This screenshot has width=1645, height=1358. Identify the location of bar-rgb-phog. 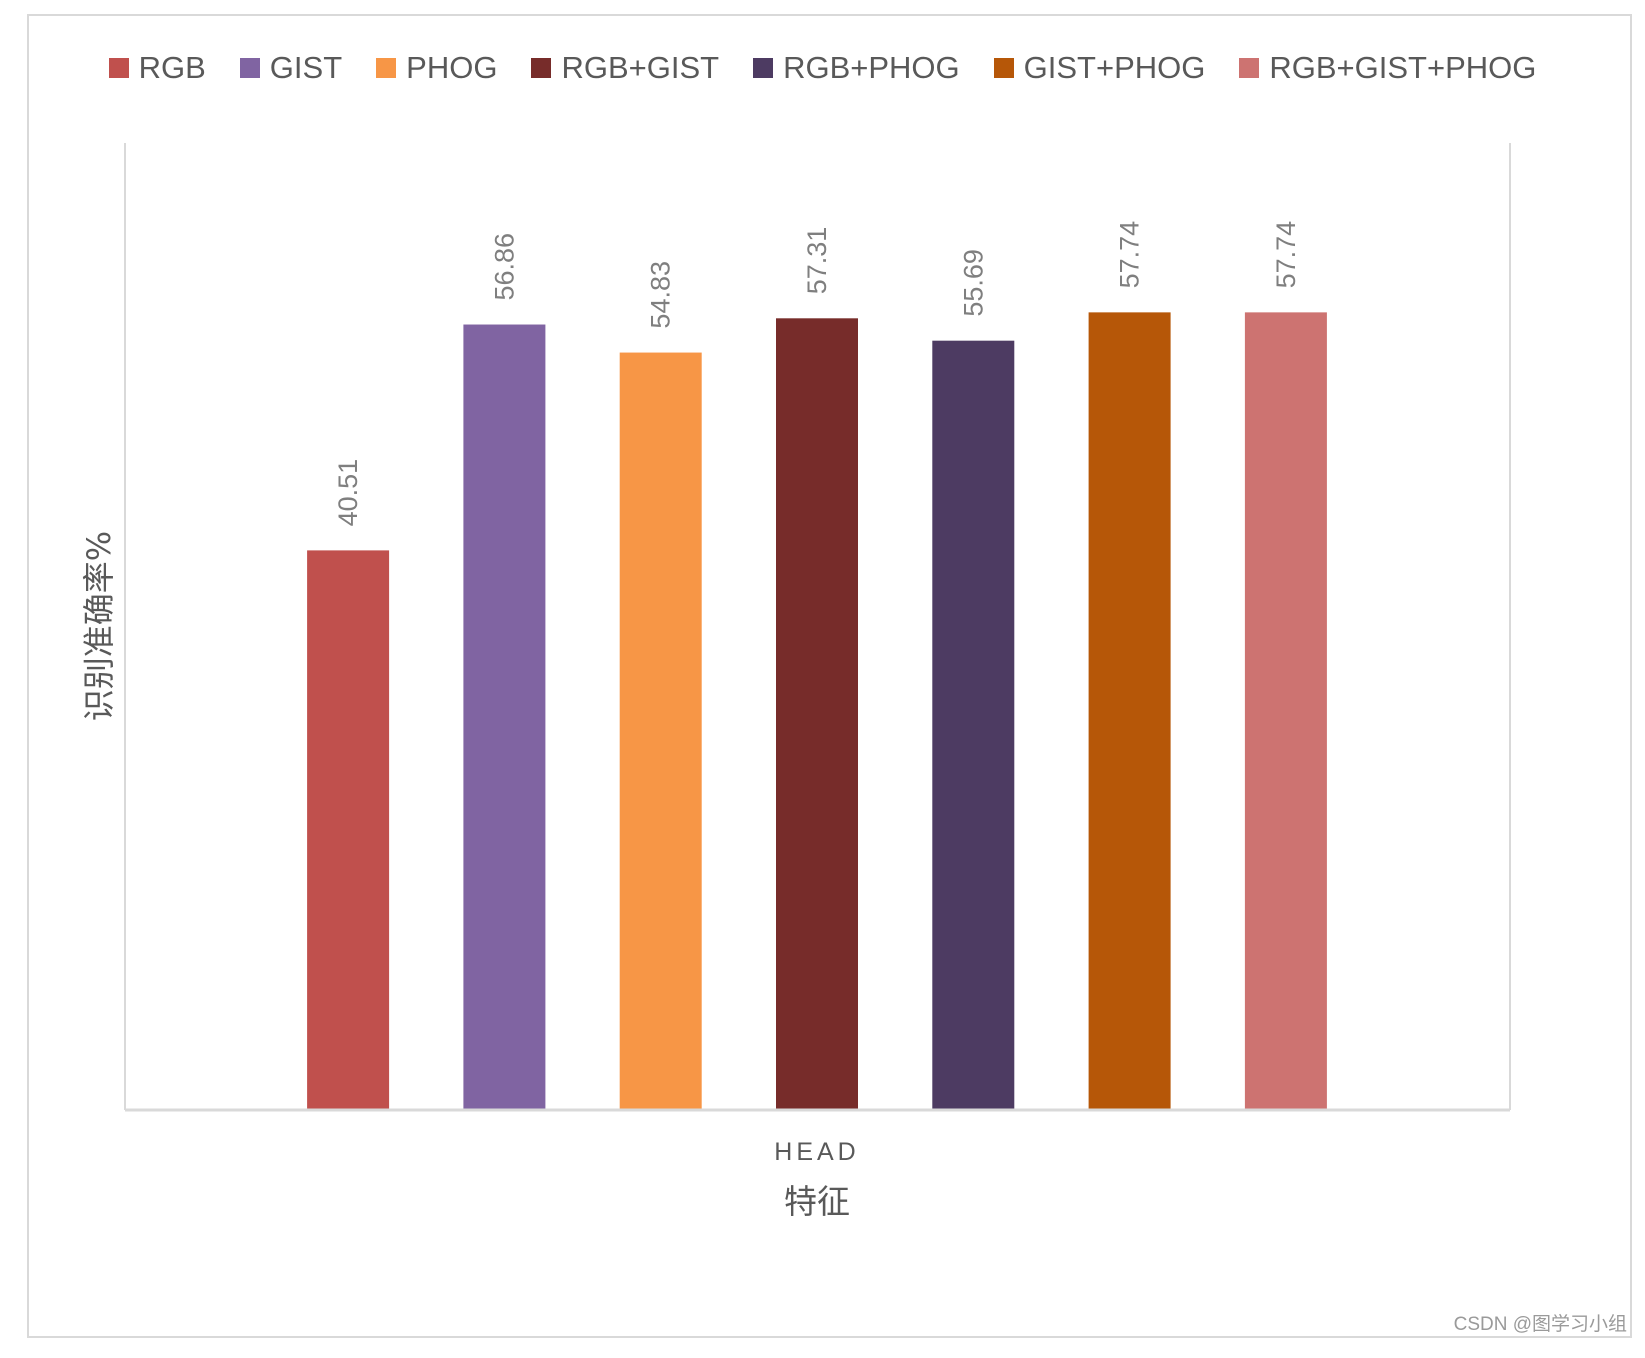
(973, 725).